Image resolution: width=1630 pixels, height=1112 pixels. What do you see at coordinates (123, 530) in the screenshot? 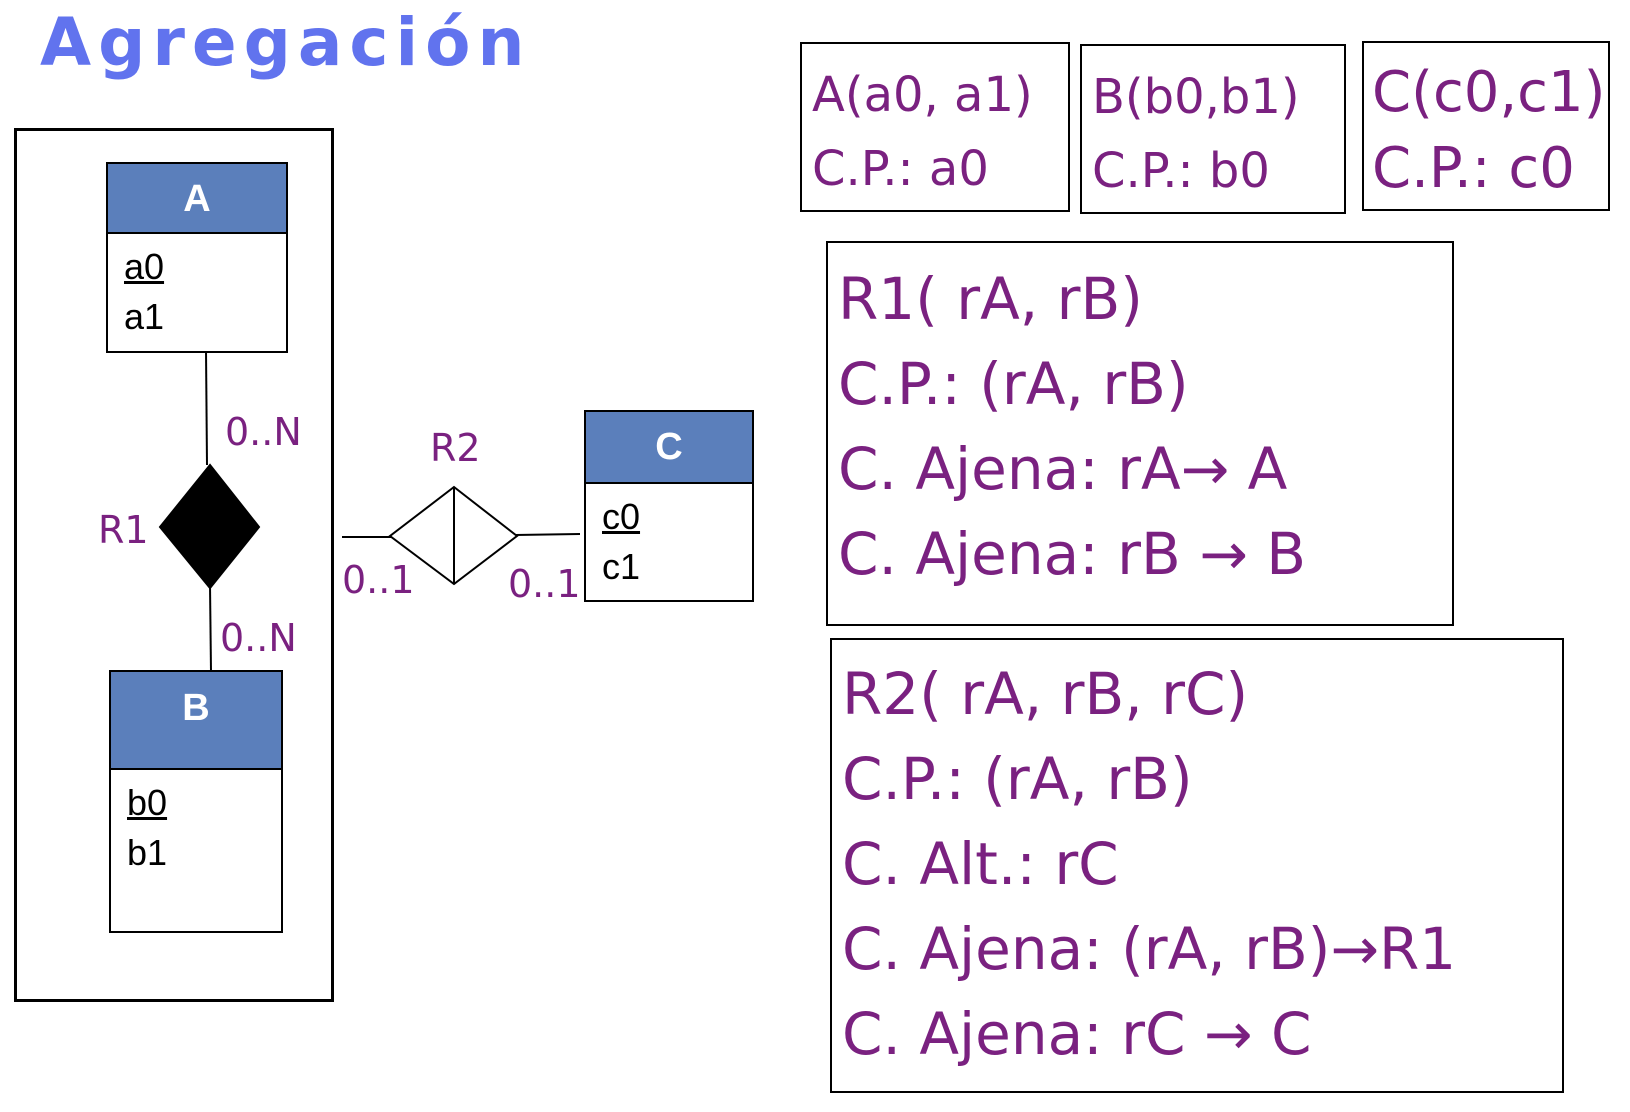
I see `r1-label: R1` at bounding box center [123, 530].